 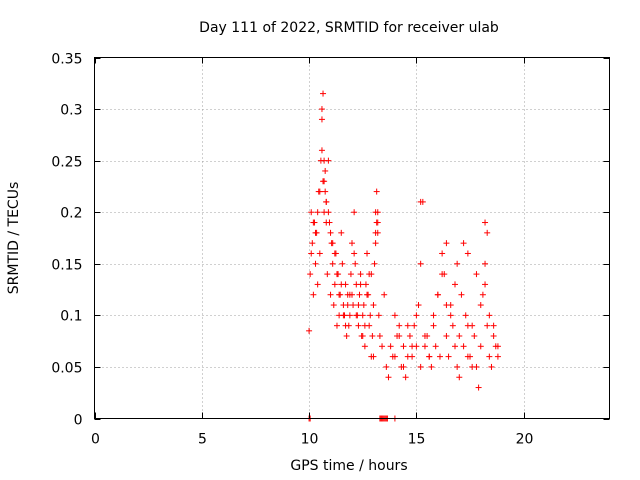 What do you see at coordinates (417, 440) in the screenshot?
I see `x-tick-label: 15` at bounding box center [417, 440].